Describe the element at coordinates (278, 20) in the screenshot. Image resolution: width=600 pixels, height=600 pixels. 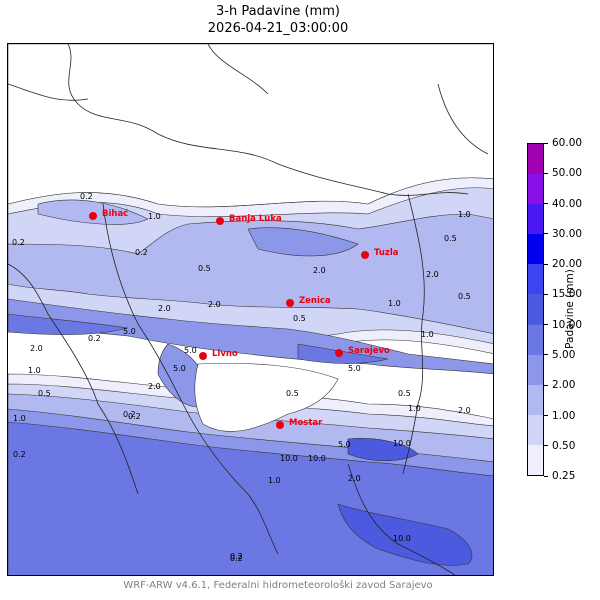
I see `map-title: 3-h Padavine (mm) 2026-04-21_03:00:00` at that location.